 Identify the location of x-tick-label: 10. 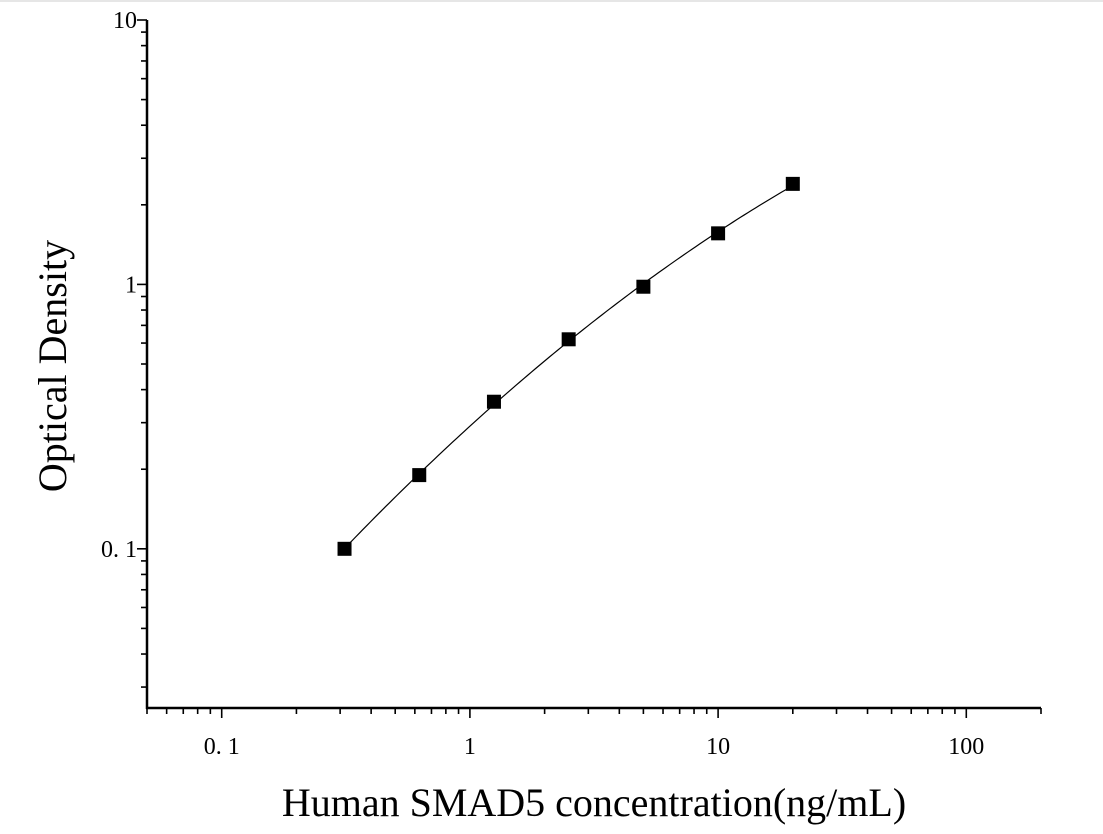
(718, 747).